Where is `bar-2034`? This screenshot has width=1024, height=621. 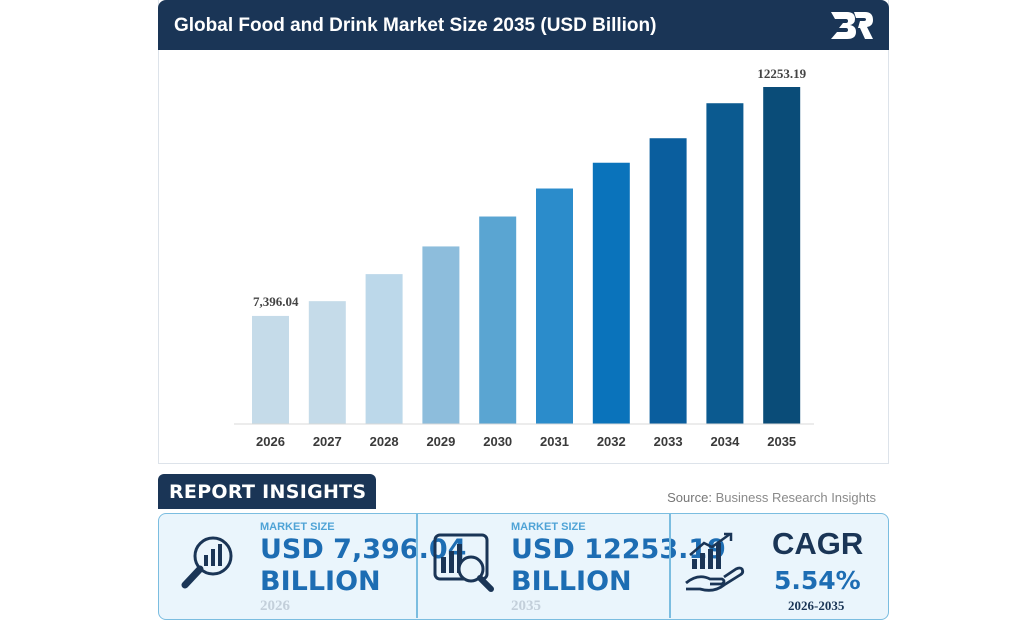
bar-2034 is located at coordinates (725, 263).